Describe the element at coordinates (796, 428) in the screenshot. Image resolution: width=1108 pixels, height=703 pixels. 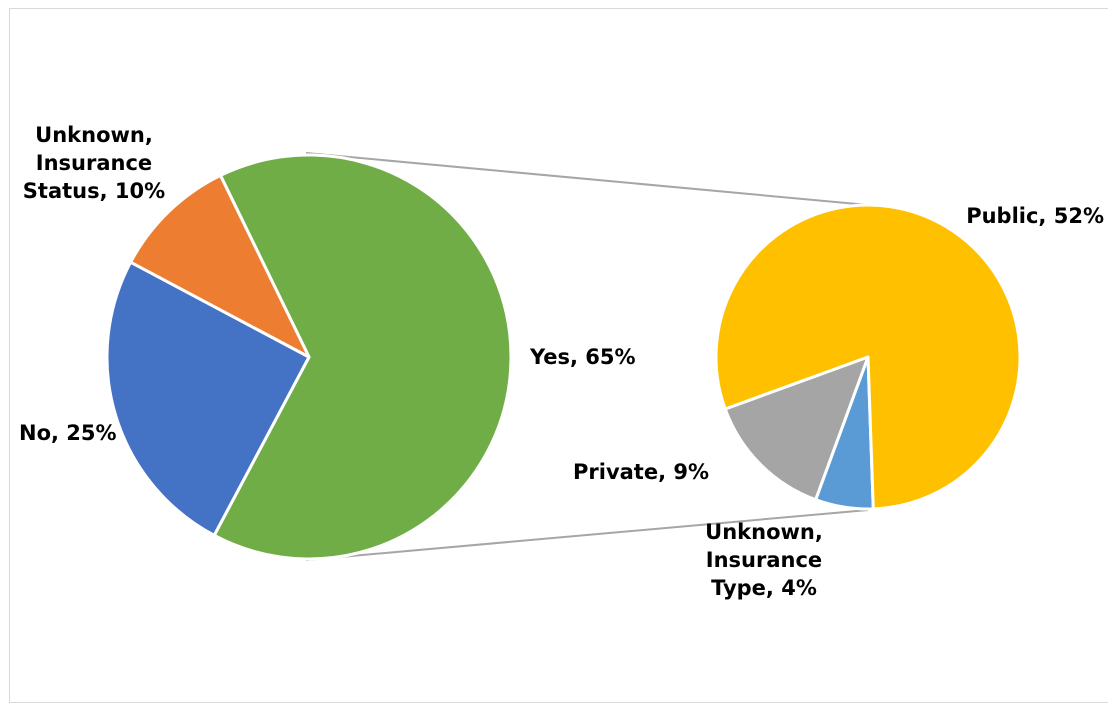
I see `sub-slice-private1` at that location.